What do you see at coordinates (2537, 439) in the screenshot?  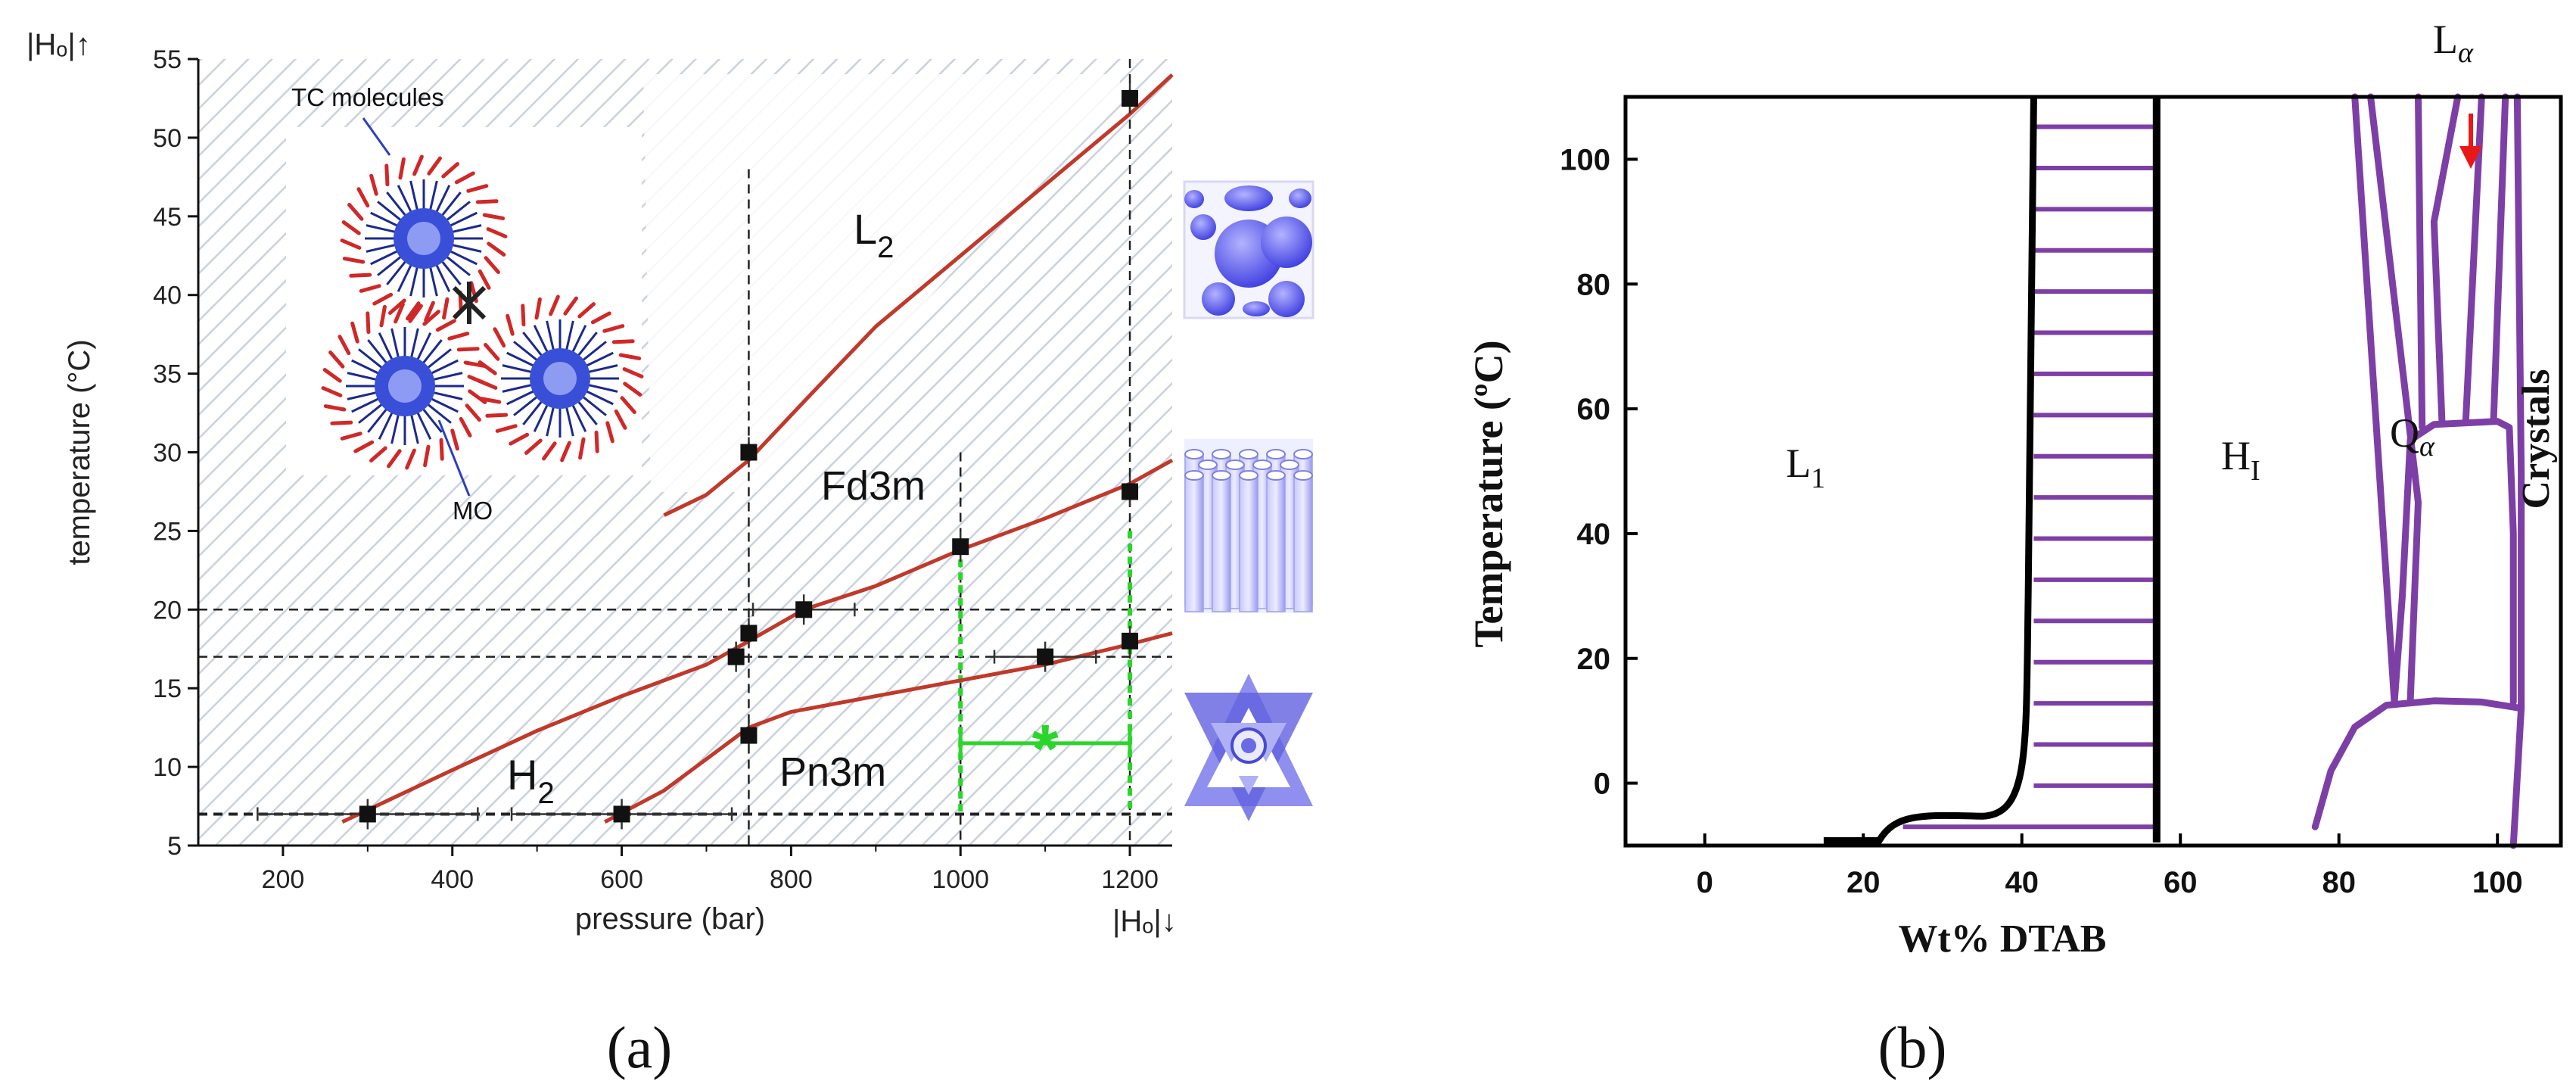 I see `label-crystals: Crystals` at bounding box center [2537, 439].